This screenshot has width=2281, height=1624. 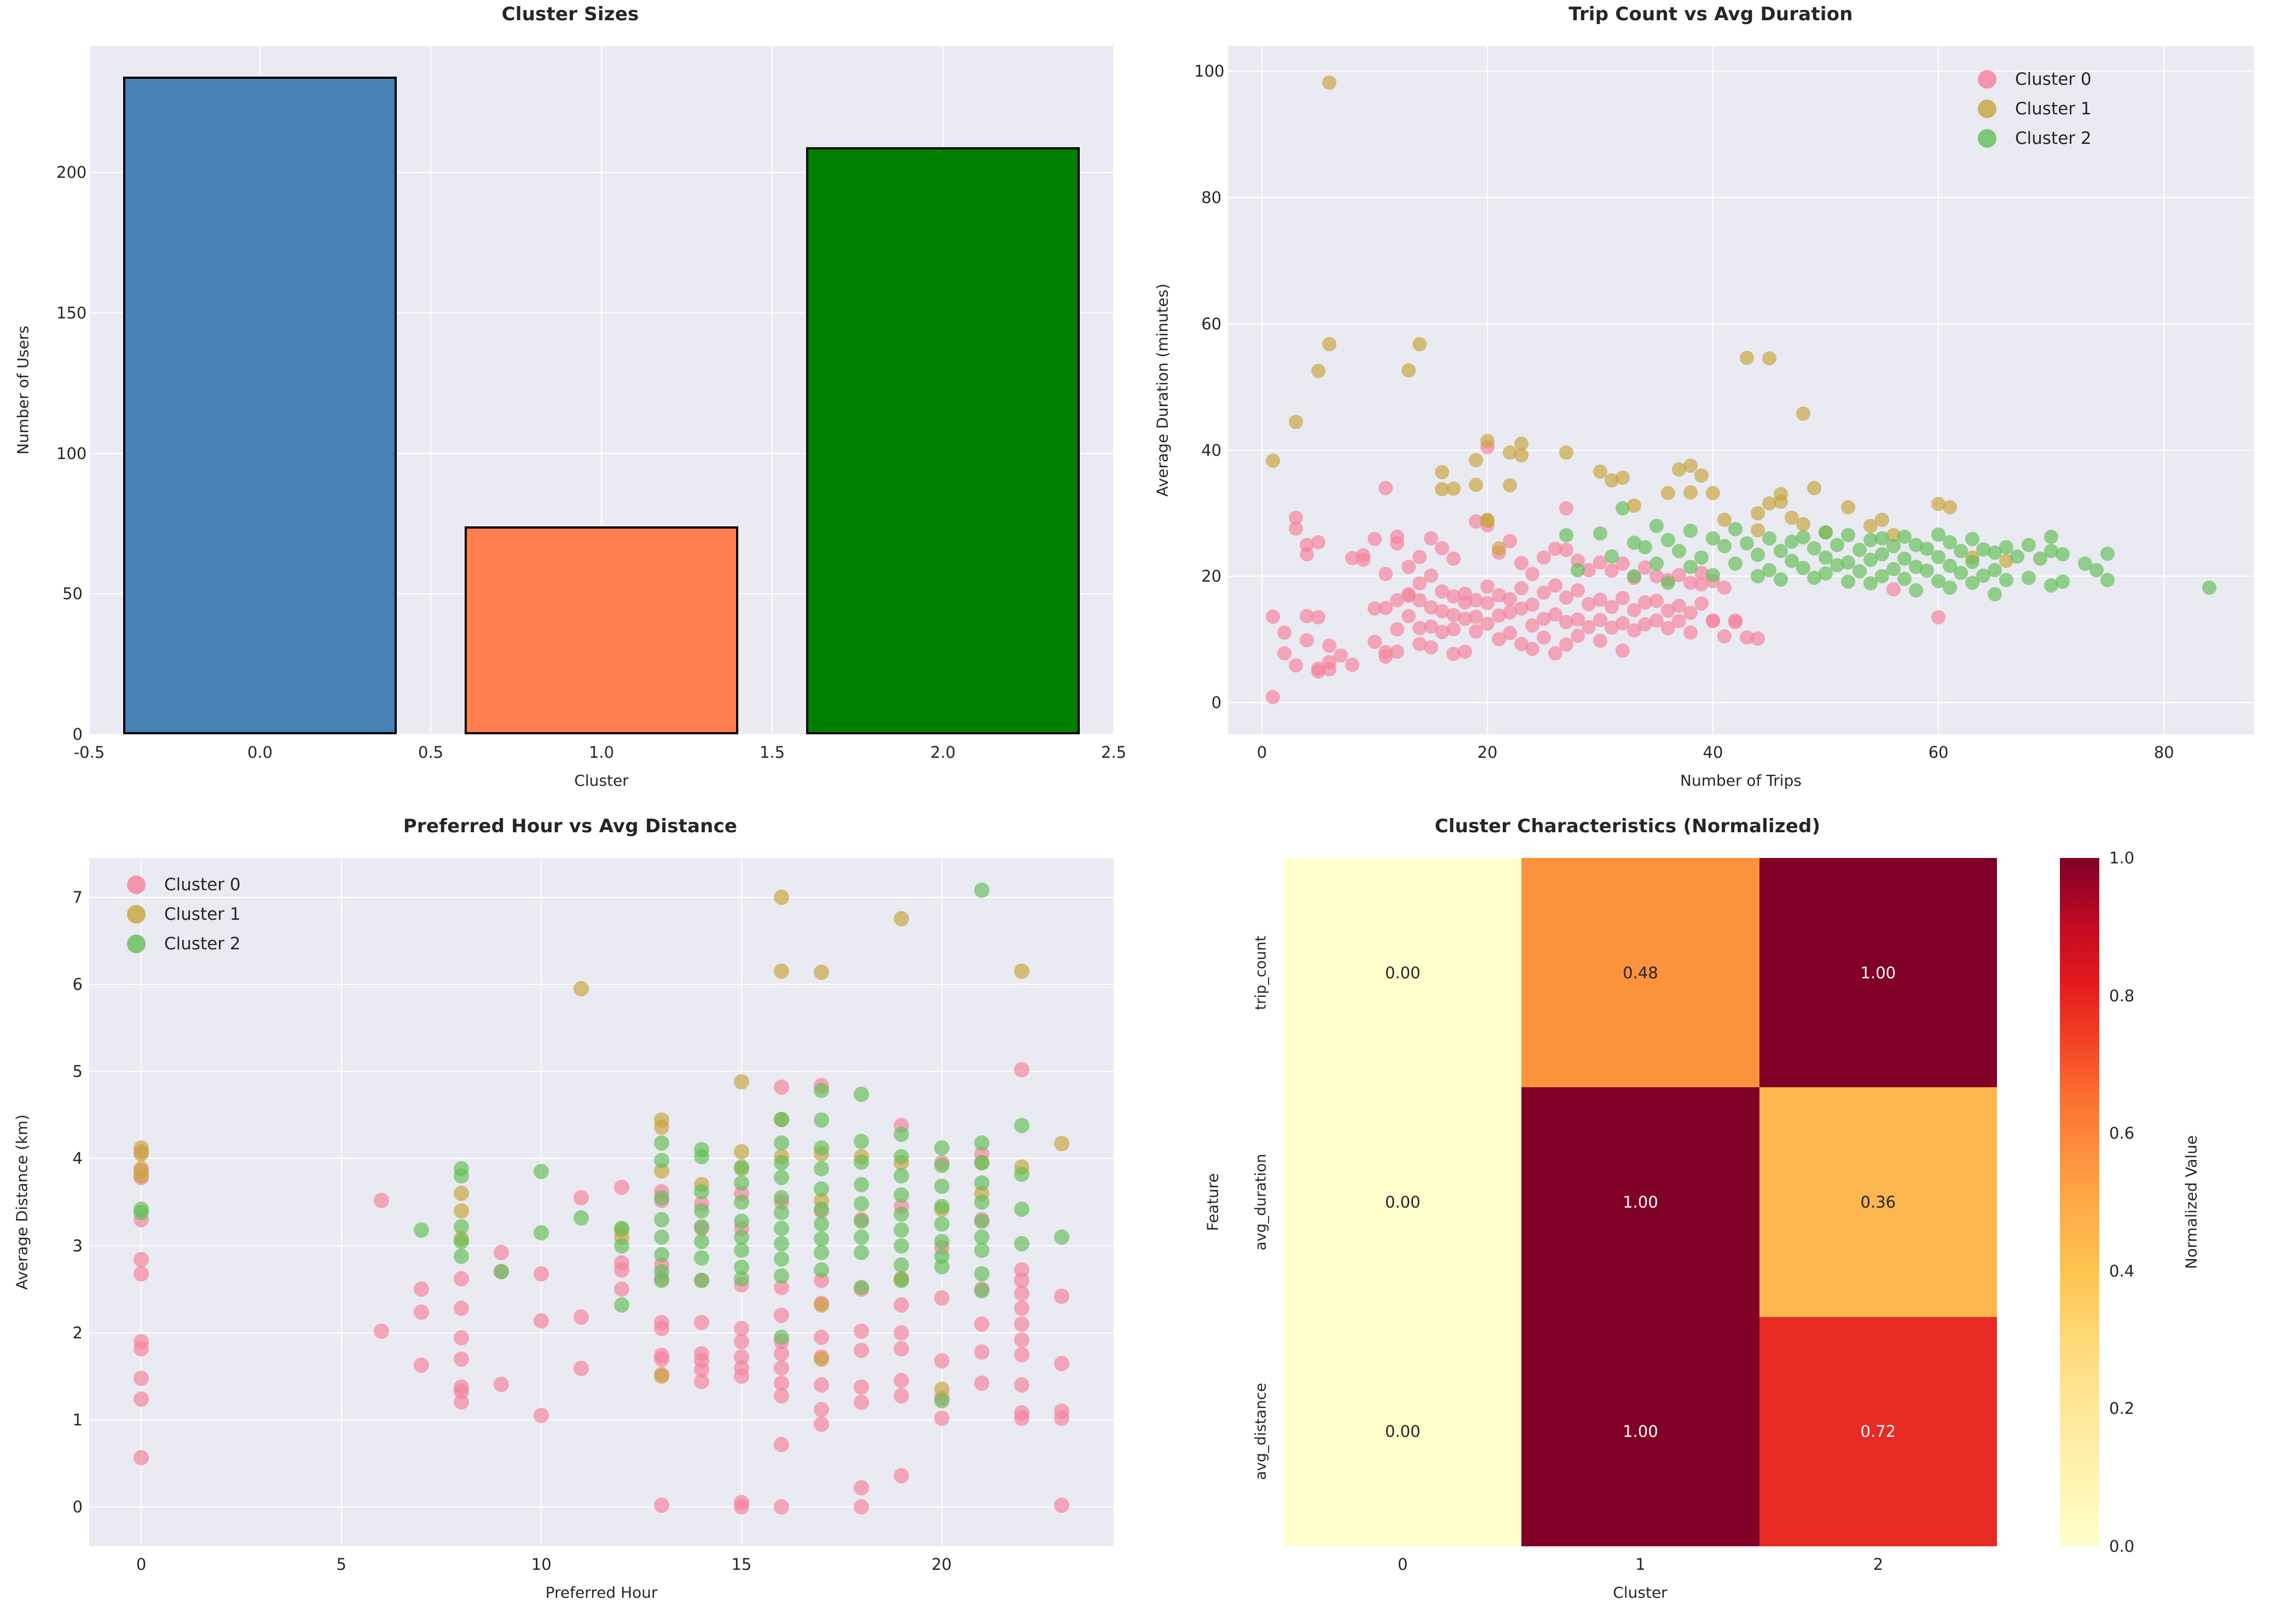 I want to click on heatmap-row-label-avg_duration: avg_duration, so click(x=1261, y=1202).